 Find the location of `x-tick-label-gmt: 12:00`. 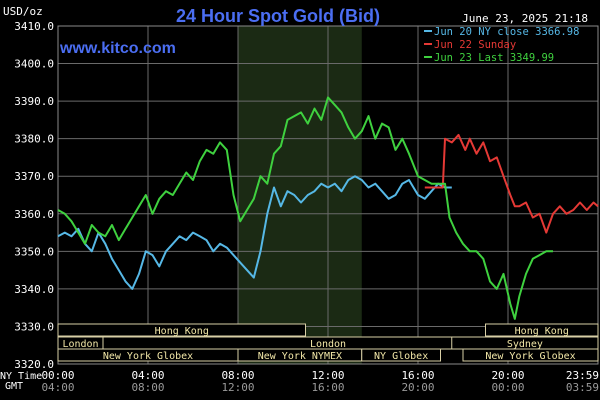

x-tick-label-gmt: 12:00 is located at coordinates (237, 387).